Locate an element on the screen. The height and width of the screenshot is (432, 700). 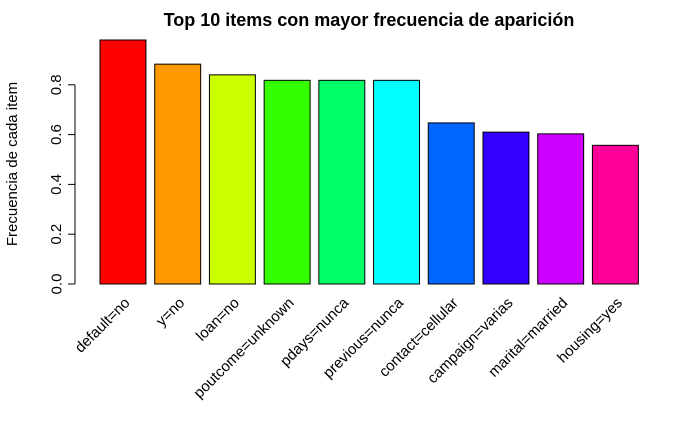
y-tick-label: 0.4 is located at coordinates (56, 184).